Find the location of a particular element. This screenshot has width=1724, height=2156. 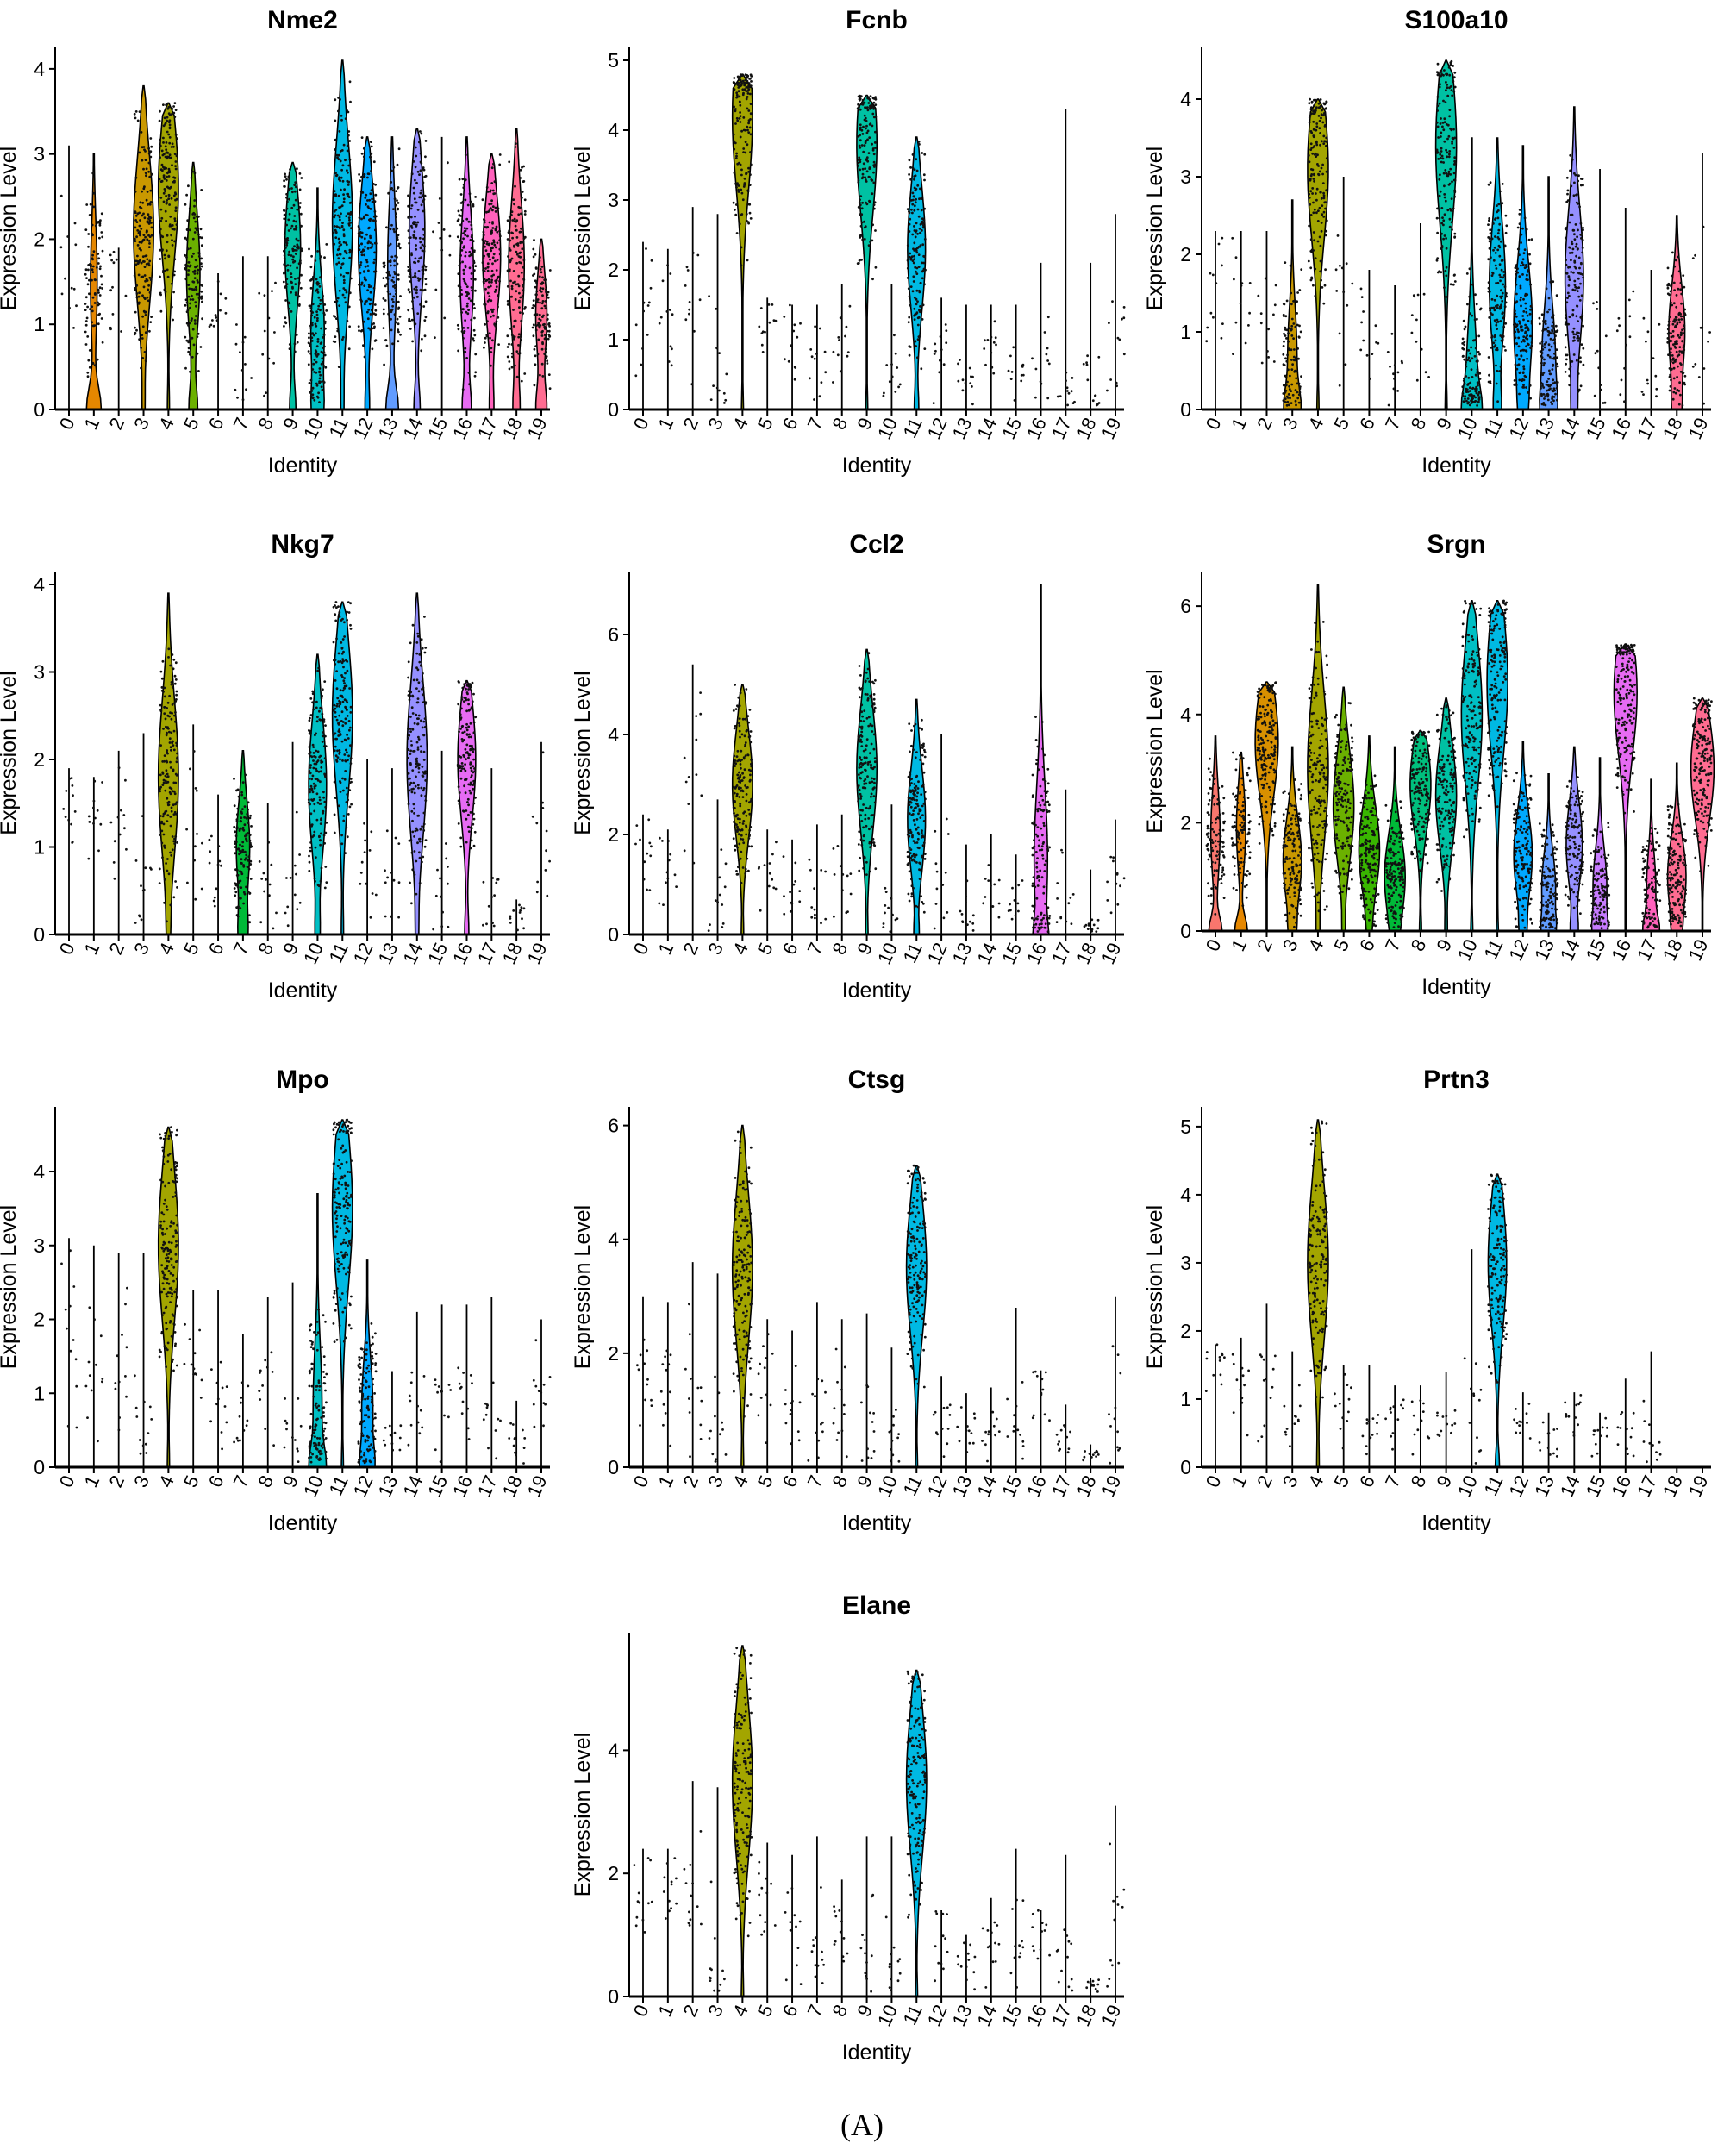

x-tick-label: 14 is located at coordinates (412, 429).